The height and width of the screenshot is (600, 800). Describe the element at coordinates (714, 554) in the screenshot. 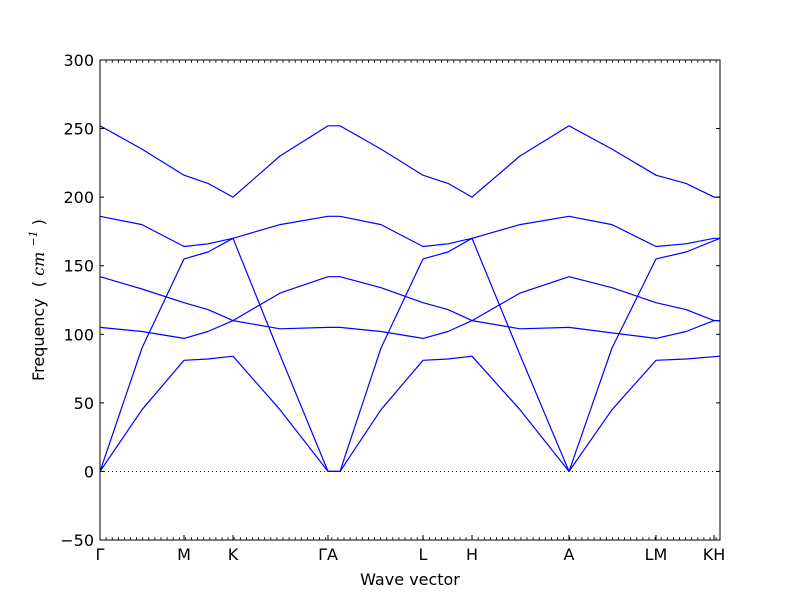

I see `x-tick-label: KH` at that location.